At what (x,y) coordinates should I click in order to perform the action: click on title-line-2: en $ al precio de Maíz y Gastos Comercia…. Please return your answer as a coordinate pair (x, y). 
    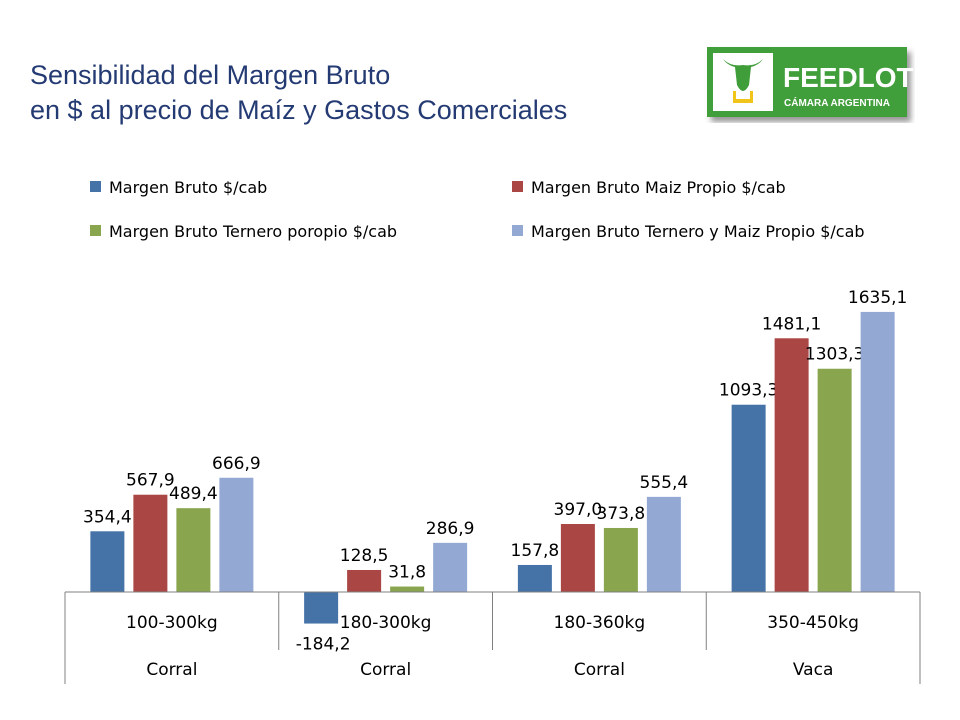
    Looking at the image, I should click on (299, 110).